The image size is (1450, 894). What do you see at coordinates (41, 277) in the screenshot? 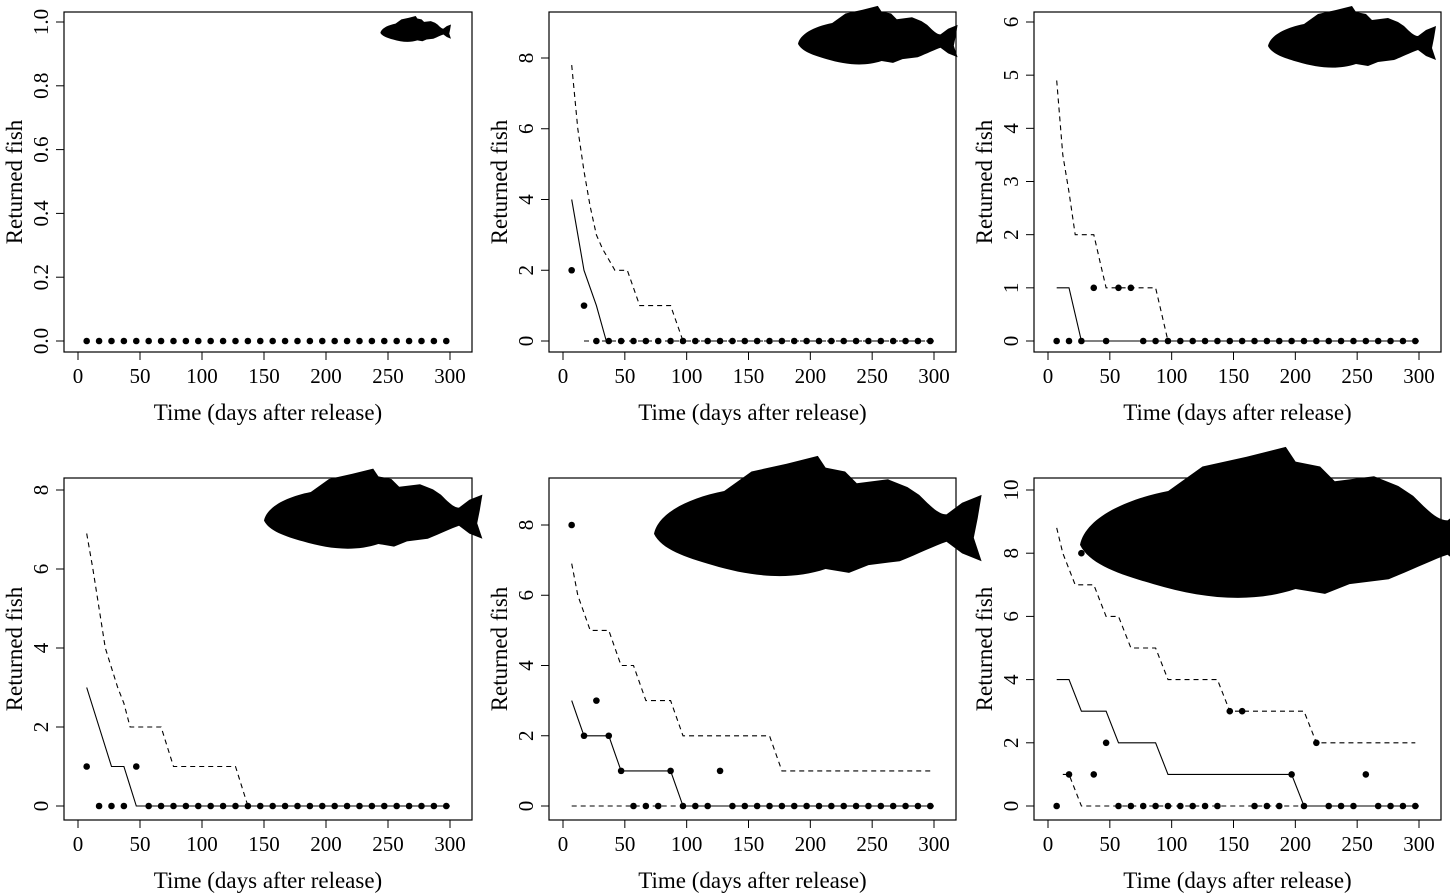
I see `y-tick-label: 0.2` at bounding box center [41, 277].